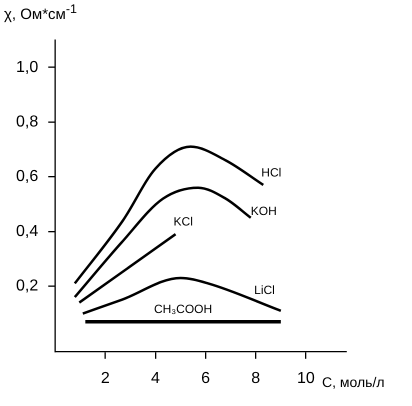  I want to click on x-tick-label: 6, so click(205, 378).